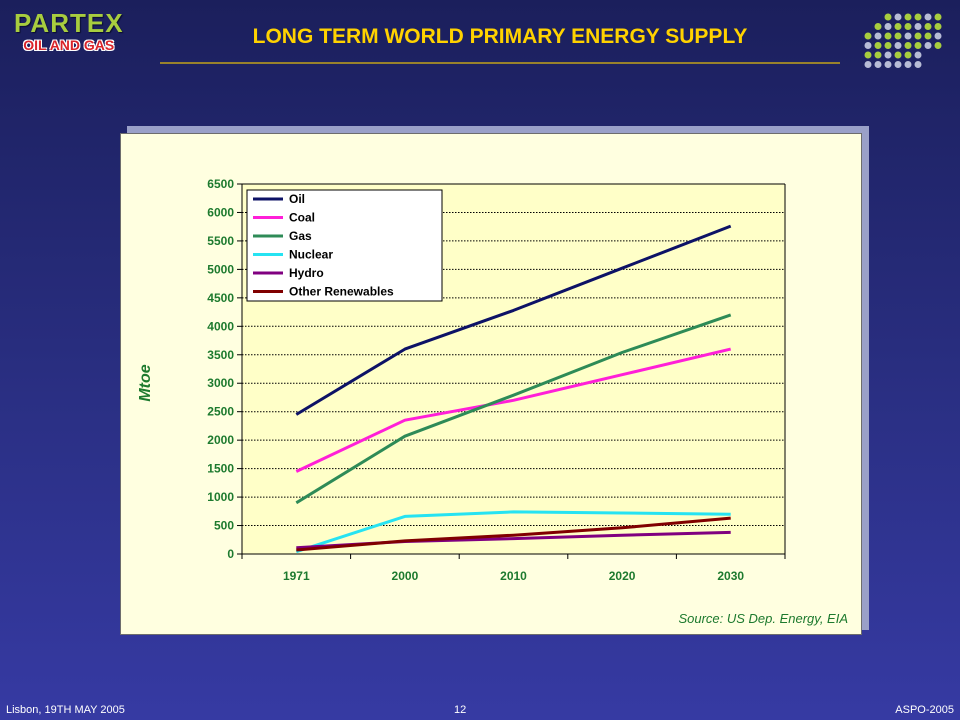  I want to click on y-tick-label: 3500, so click(220, 355).